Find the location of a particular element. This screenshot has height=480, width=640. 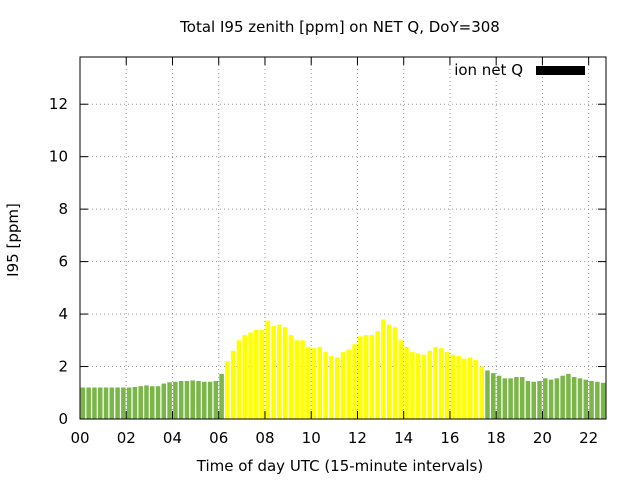

x-tick-label: 10 is located at coordinates (311, 438).